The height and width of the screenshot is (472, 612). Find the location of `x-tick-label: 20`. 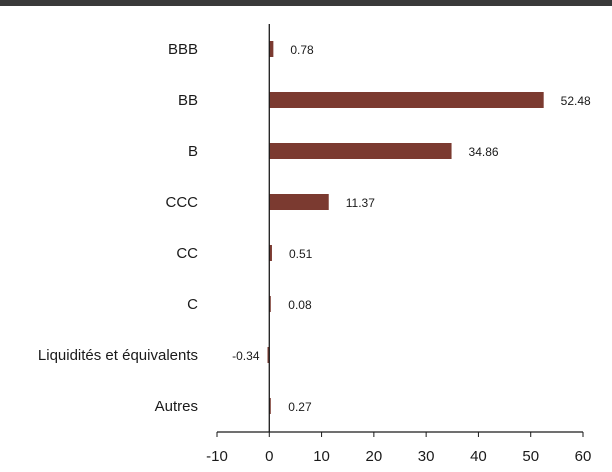

x-tick-label: 20 is located at coordinates (374, 456).